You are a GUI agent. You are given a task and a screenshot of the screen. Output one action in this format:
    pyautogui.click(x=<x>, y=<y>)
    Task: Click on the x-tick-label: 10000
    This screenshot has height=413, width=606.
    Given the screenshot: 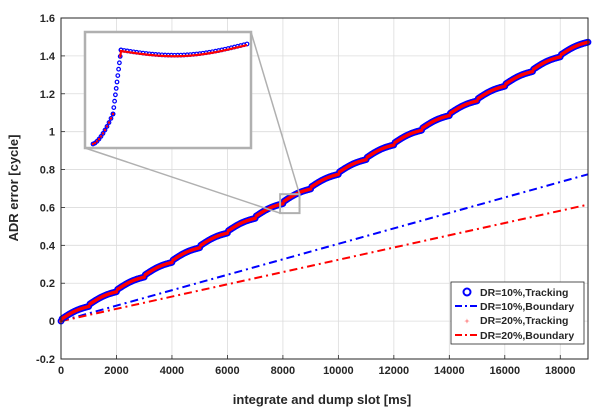 What is the action you would take?
    pyautogui.click(x=338, y=371)
    